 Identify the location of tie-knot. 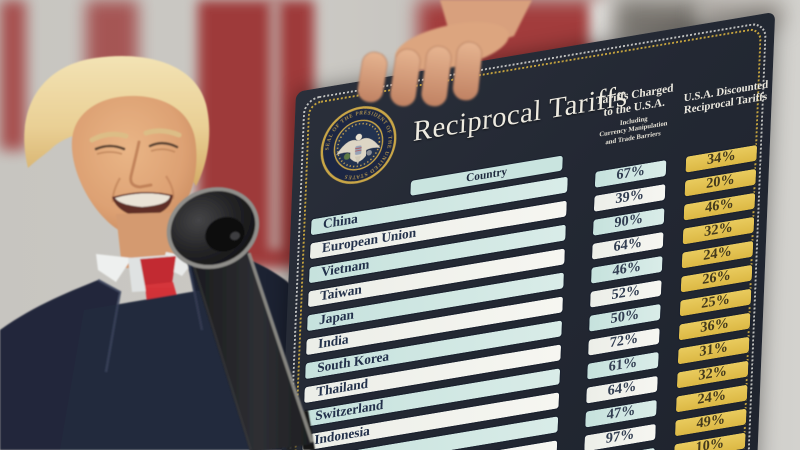
(158, 271).